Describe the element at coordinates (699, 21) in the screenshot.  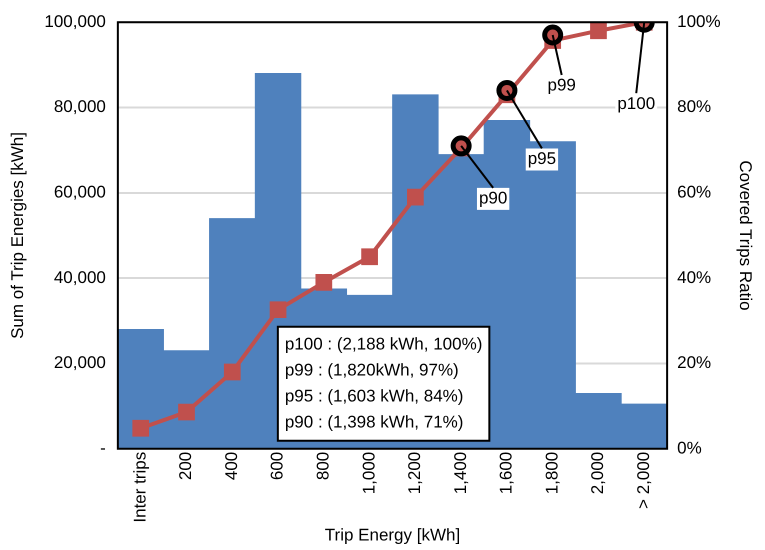
I see `y2-tick-label: 100%` at that location.